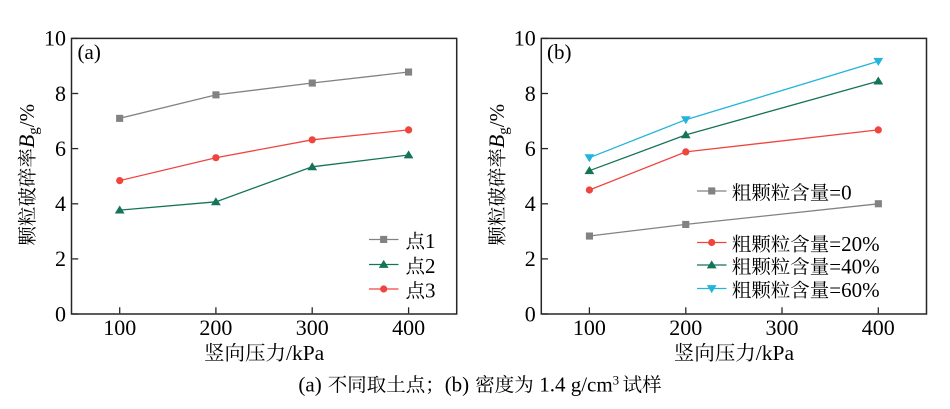  What do you see at coordinates (854, 267) in the screenshot?
I see `svg-text: =40%` at bounding box center [854, 267].